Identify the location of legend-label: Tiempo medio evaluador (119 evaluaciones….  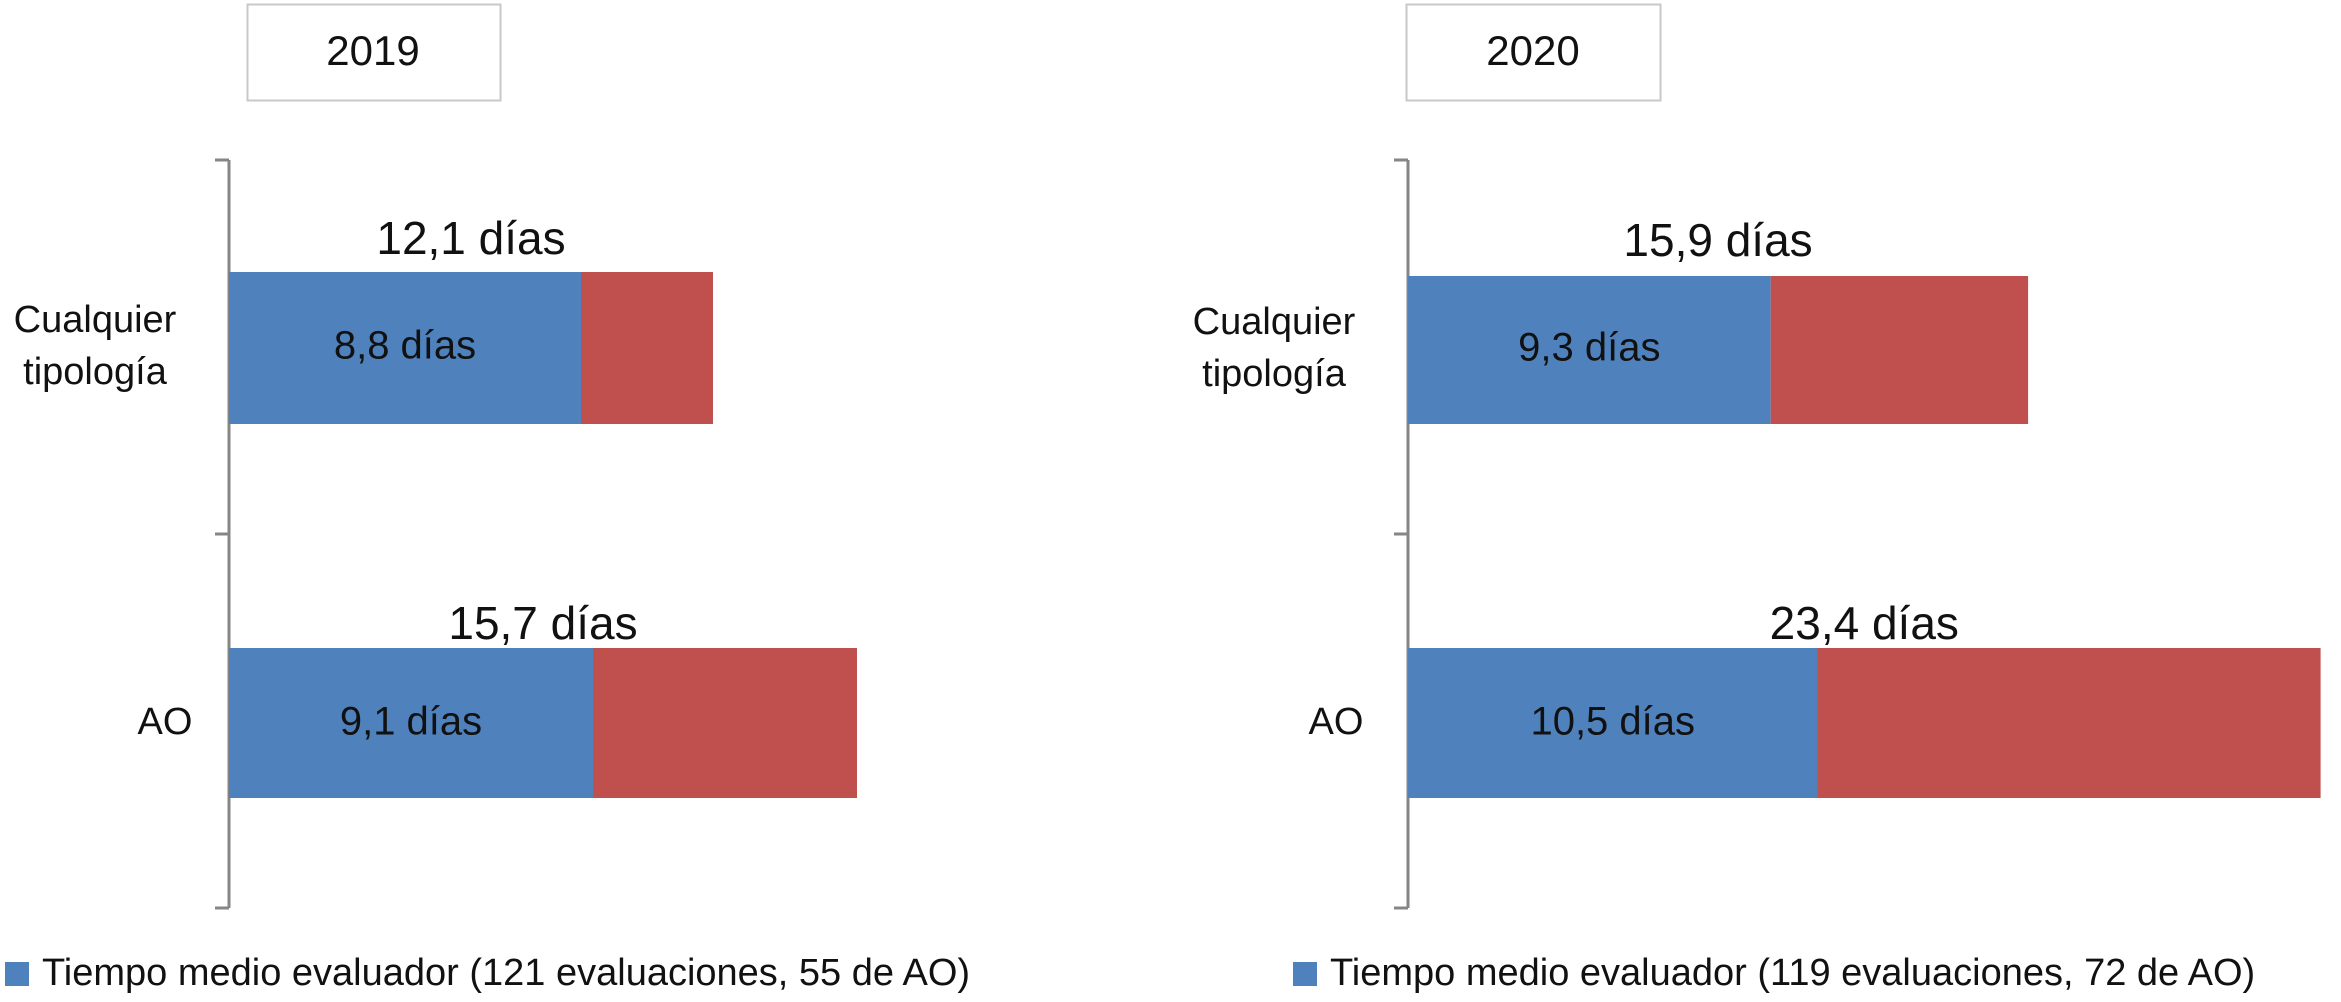
(1792, 973).